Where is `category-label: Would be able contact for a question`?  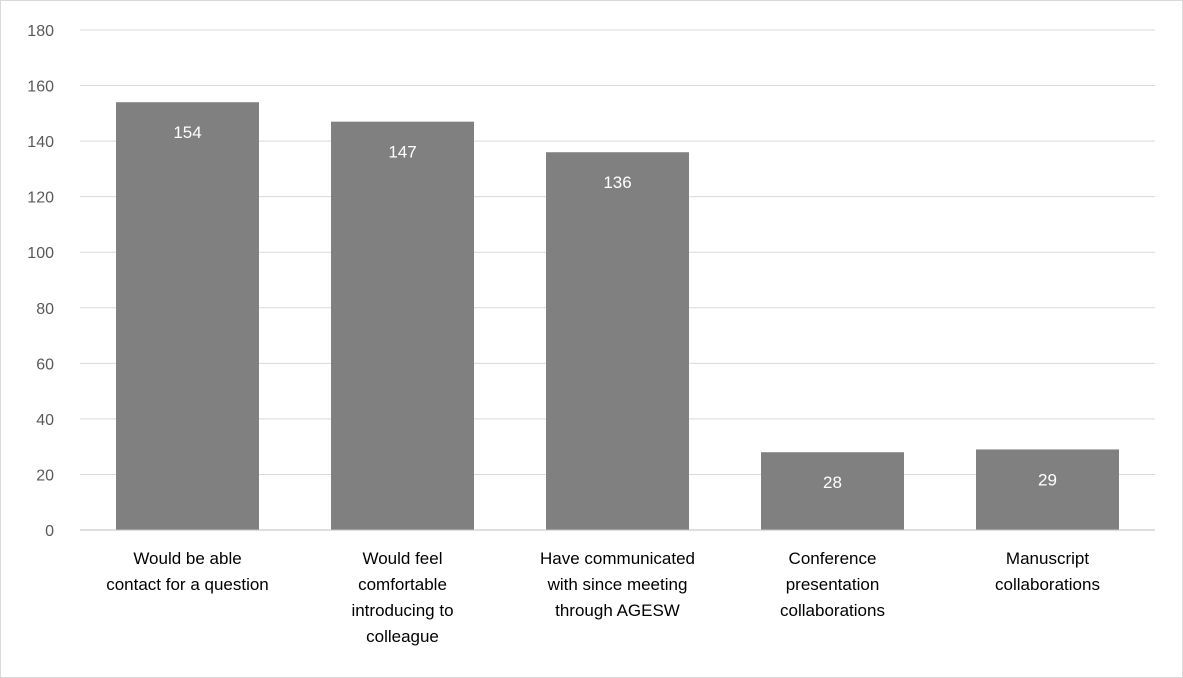 category-label: Would be able contact for a question is located at coordinates (187, 571).